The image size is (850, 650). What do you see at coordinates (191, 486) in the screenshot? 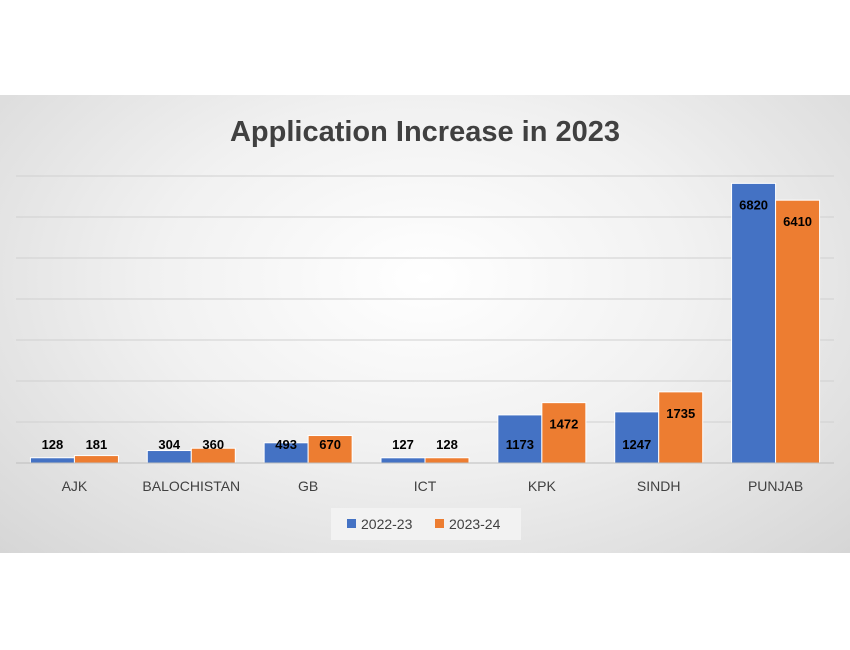
I see `category-label-balochistan: BALOCHISTAN` at bounding box center [191, 486].